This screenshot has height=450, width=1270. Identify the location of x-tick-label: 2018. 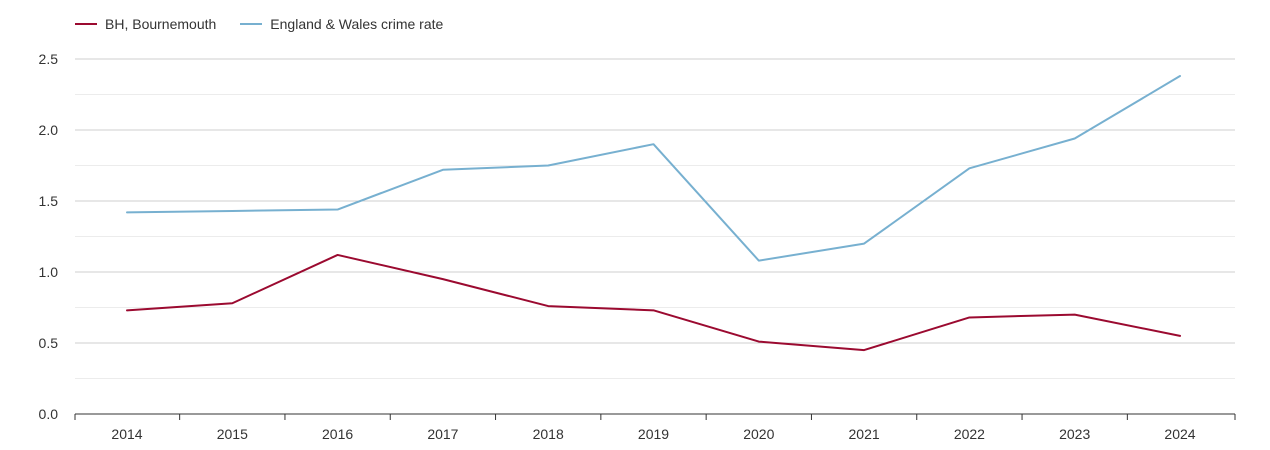
(548, 434).